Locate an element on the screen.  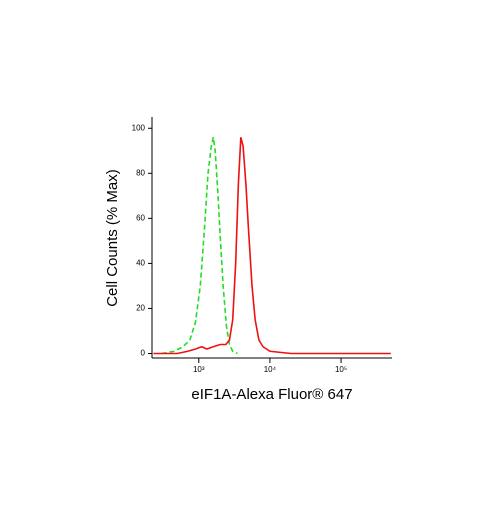
x-tick-label: 10³ is located at coordinates (199, 369).